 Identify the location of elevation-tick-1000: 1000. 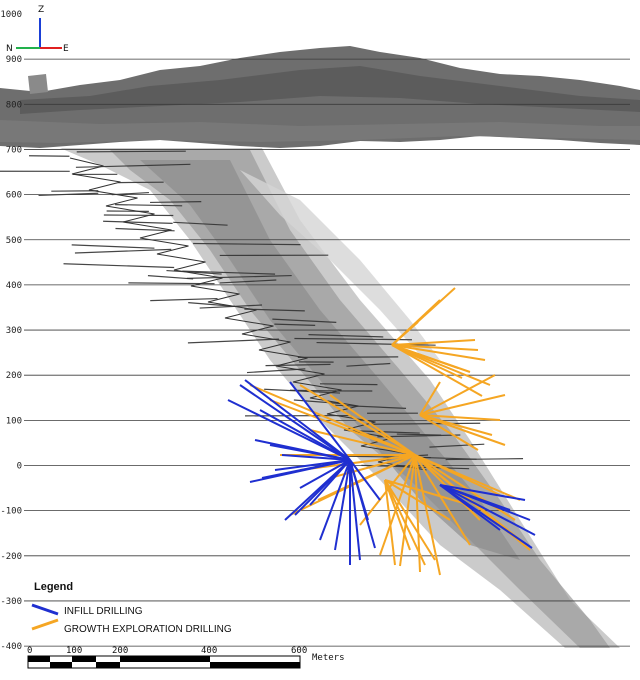
(11, 15).